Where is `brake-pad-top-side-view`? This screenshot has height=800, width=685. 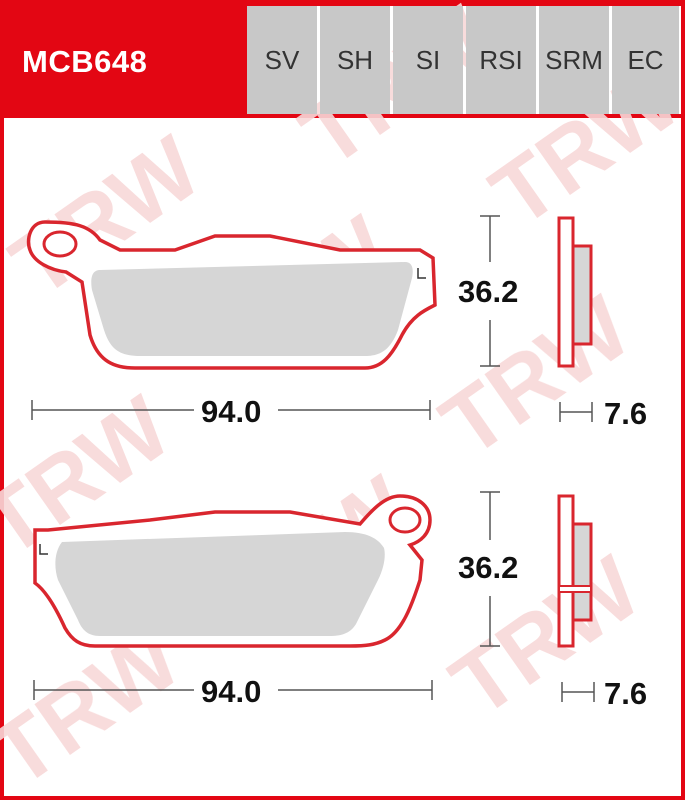
brake-pad-top-side-view is located at coordinates (575, 292).